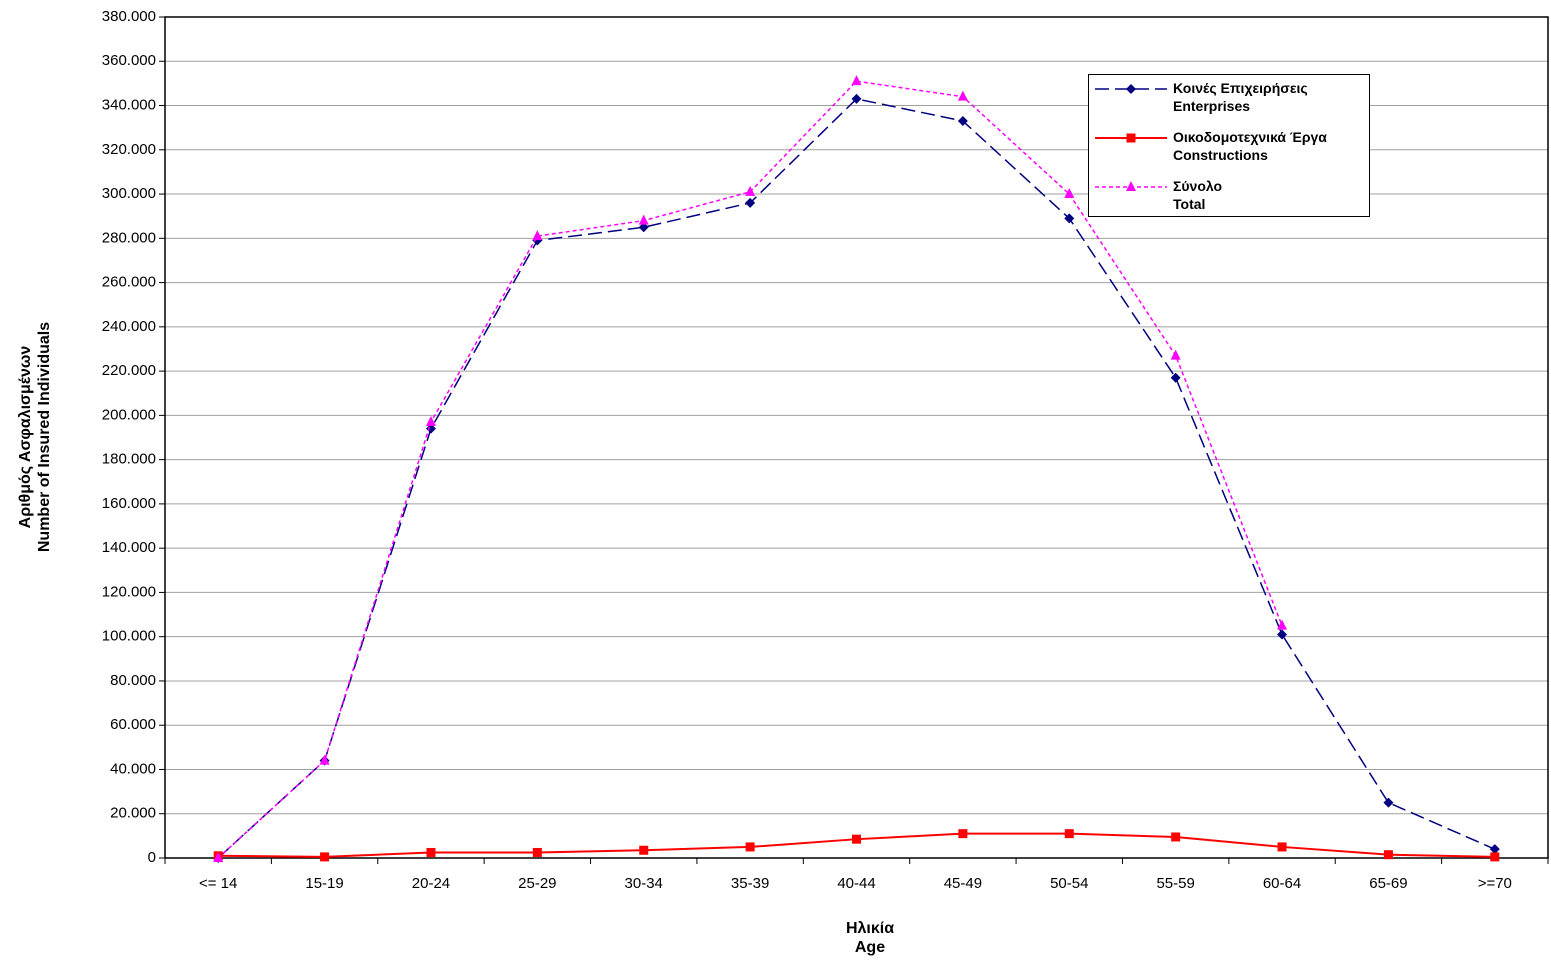 The image size is (1551, 968). Describe the element at coordinates (133, 680) in the screenshot. I see `y-tick-label: 80.000` at that location.